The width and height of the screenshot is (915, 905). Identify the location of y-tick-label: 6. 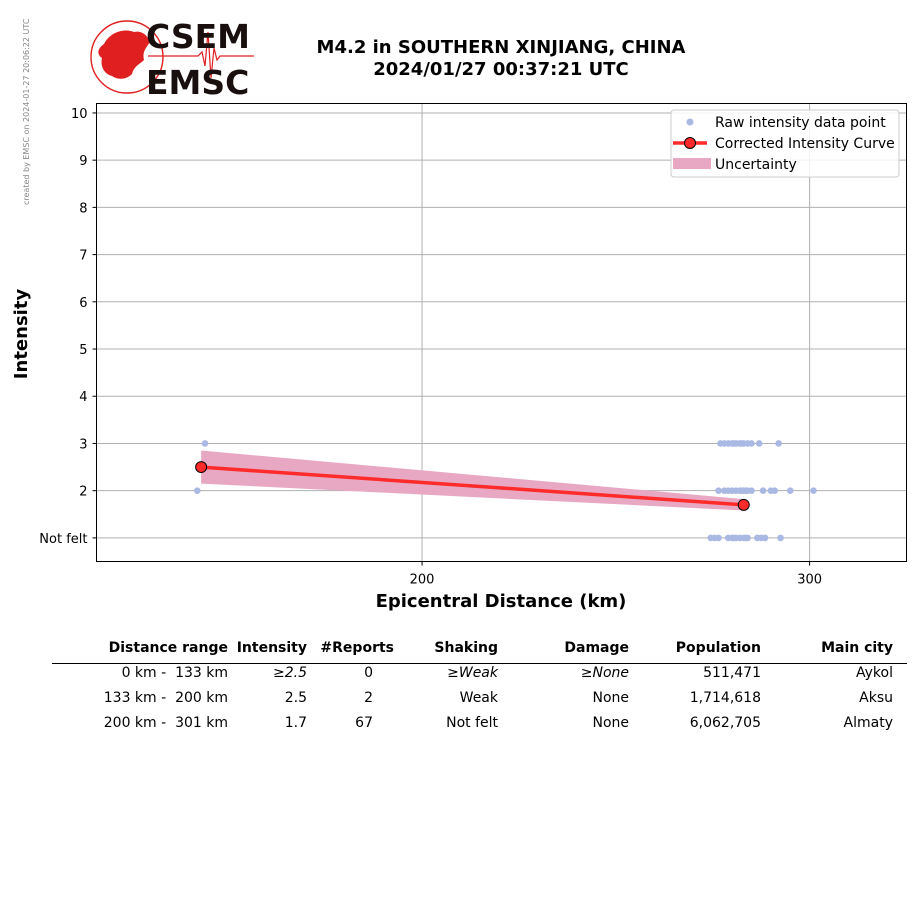
(83, 303).